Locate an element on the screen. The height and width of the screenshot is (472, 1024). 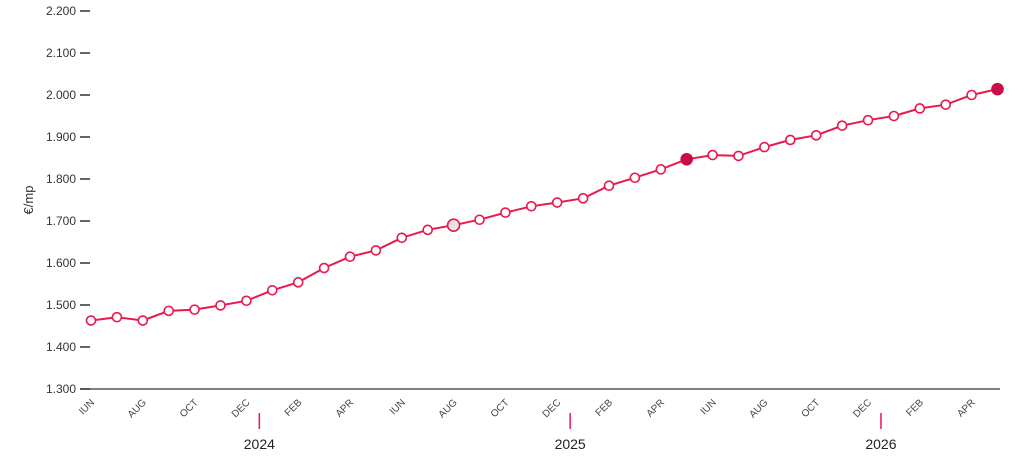
y-tick-label: 2.200 is located at coordinates (61, 11).